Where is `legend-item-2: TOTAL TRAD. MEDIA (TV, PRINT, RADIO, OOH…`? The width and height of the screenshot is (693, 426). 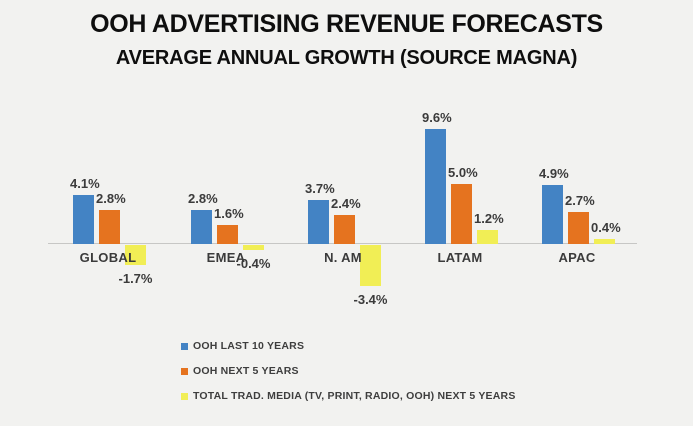 legend-item-2: TOTAL TRAD. MEDIA (TV, PRINT, RADIO, OOH… is located at coordinates (348, 396).